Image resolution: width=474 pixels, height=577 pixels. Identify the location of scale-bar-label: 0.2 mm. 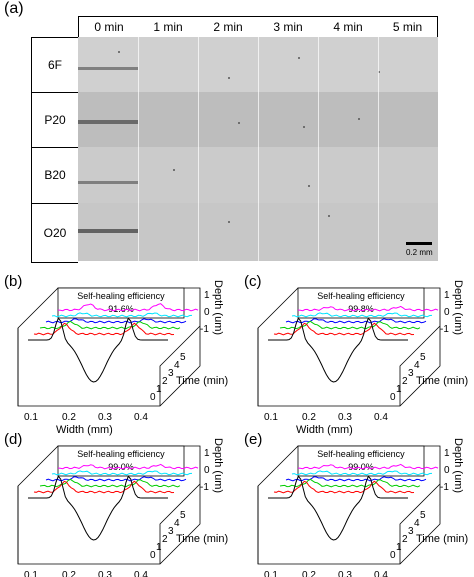
(419, 252).